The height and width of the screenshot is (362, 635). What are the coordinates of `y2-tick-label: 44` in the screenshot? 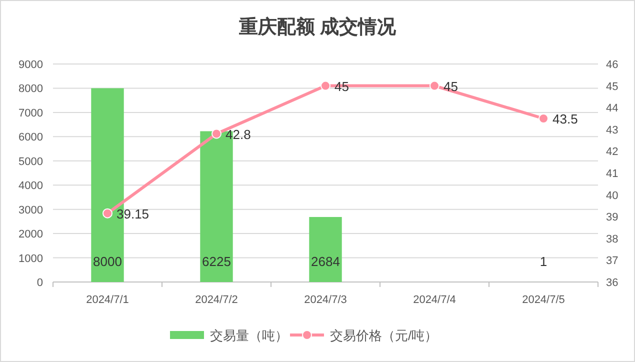 It's located at (612, 108).